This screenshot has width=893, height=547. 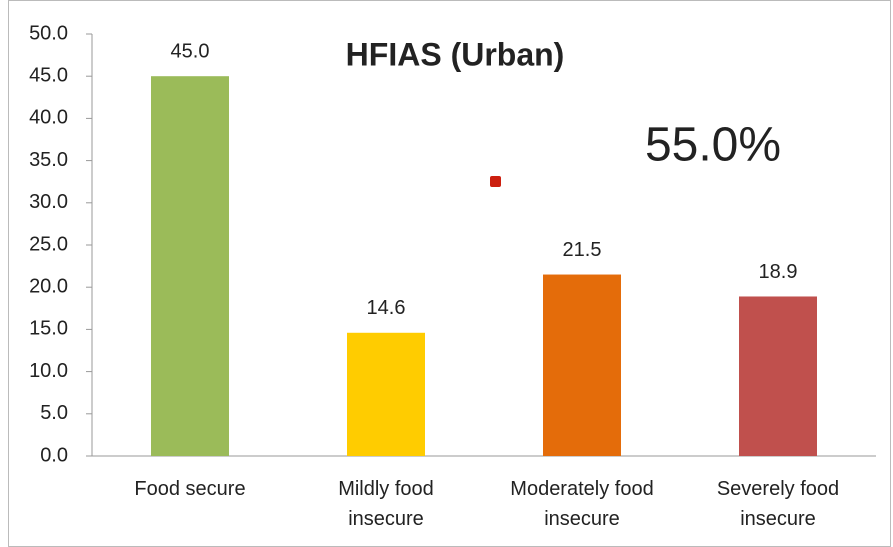 What do you see at coordinates (713, 145) in the screenshot?
I see `annotation: 55.0%` at bounding box center [713, 145].